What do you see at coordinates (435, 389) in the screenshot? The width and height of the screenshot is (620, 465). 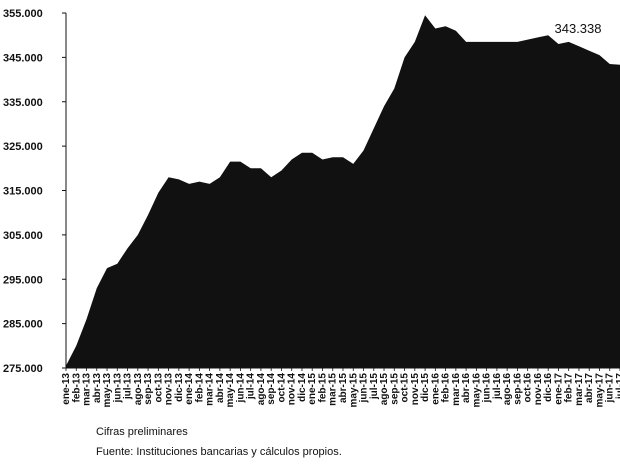 I see `x-tick-label: ene-16` at bounding box center [435, 389].